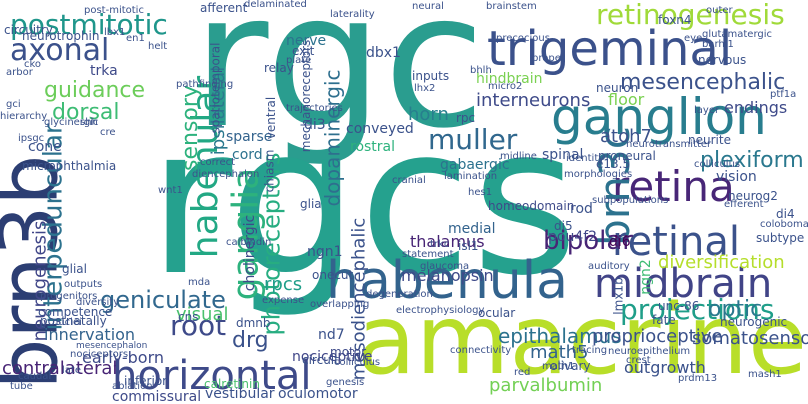 The width and height of the screenshot is (808, 404). What do you see at coordinates (332, 138) in the screenshot?
I see `word: dopaminergic` at bounding box center [332, 138].